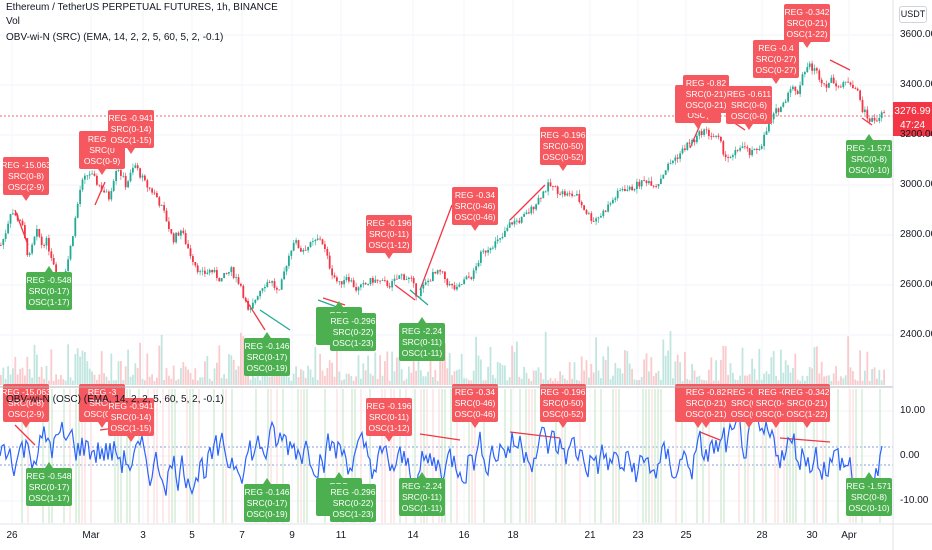  What do you see at coordinates (353, 332) in the screenshot?
I see `annotation-text: SRC(0-22)` at bounding box center [353, 332].